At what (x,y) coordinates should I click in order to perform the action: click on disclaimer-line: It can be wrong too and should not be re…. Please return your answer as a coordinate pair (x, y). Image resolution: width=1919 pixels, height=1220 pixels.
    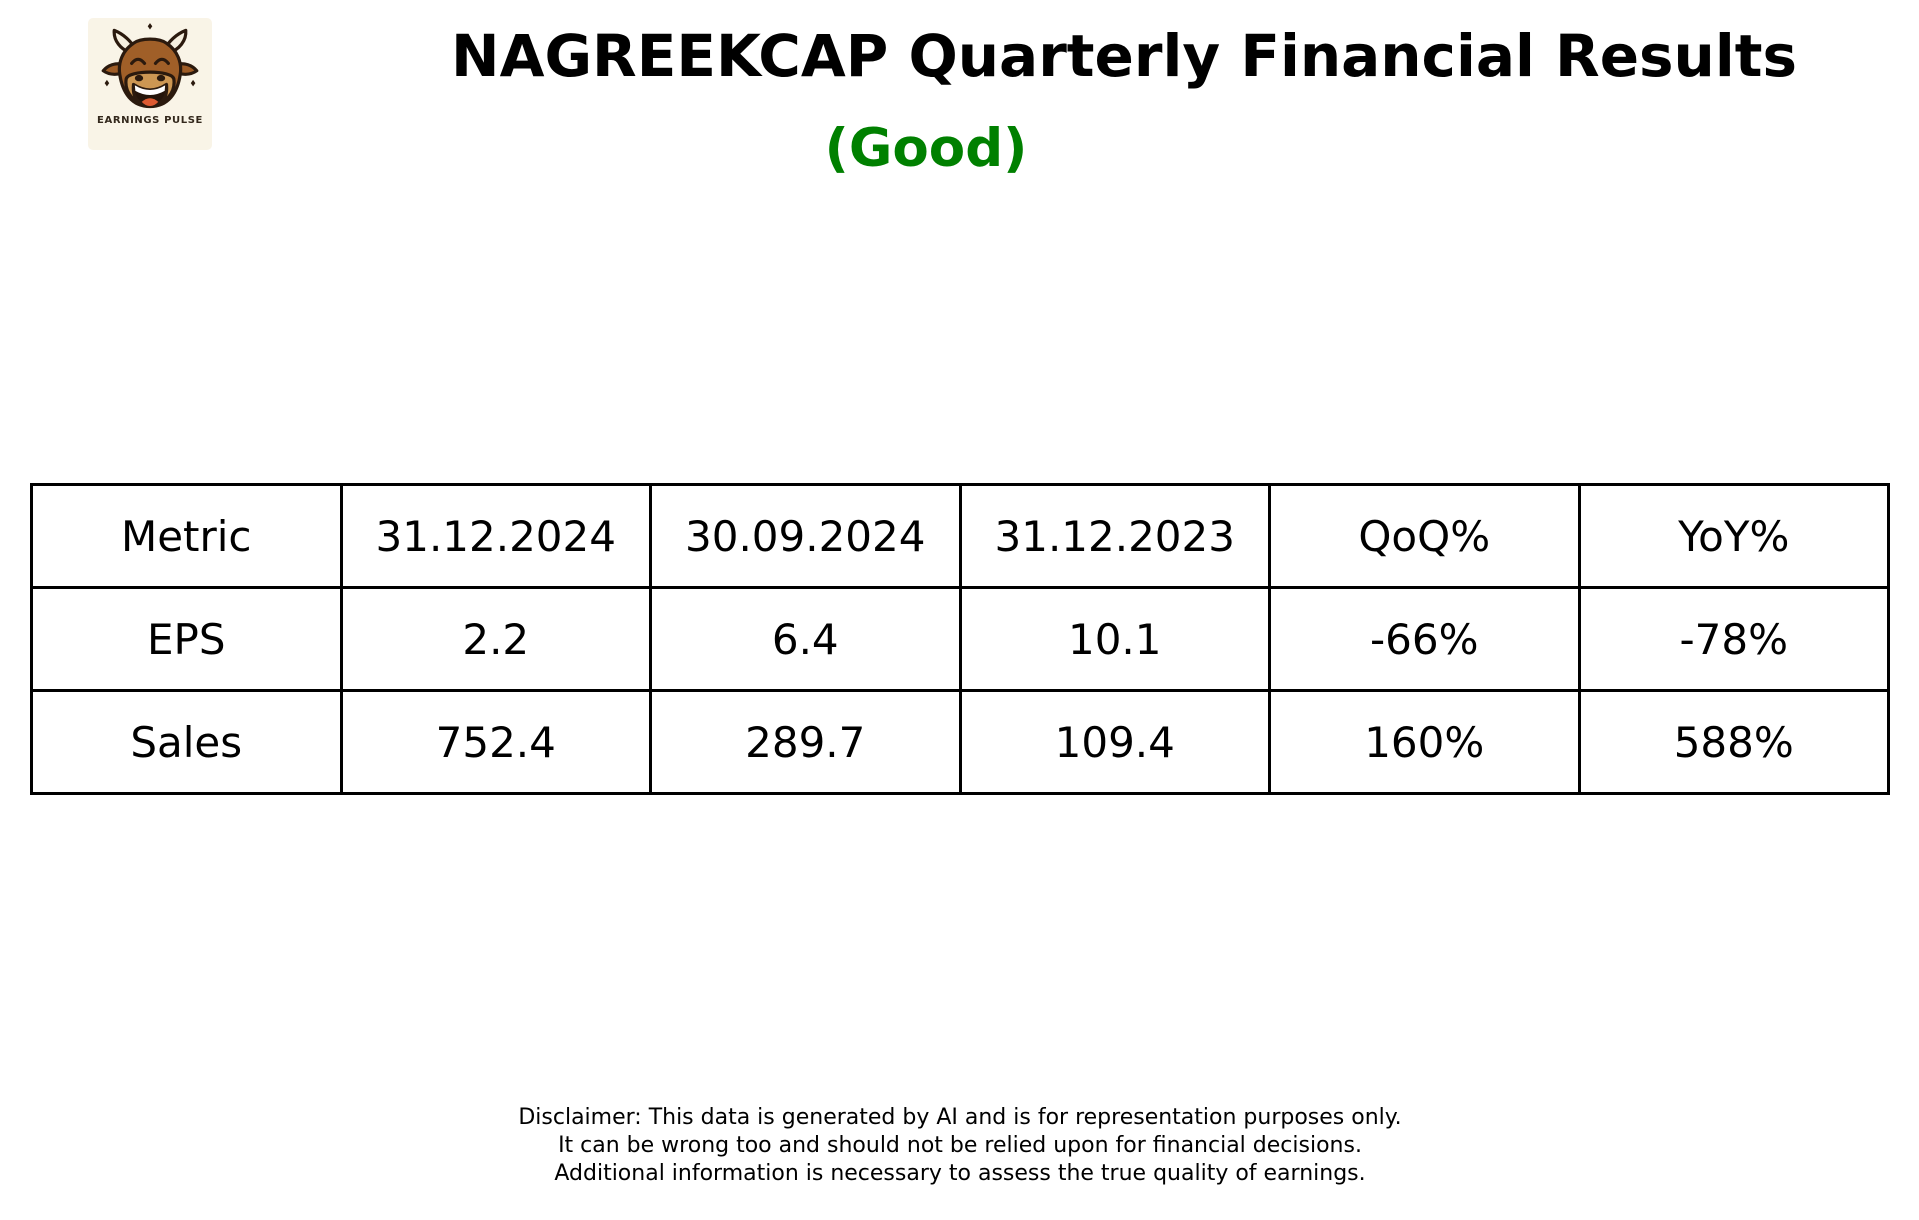
    Looking at the image, I should click on (960, 1145).